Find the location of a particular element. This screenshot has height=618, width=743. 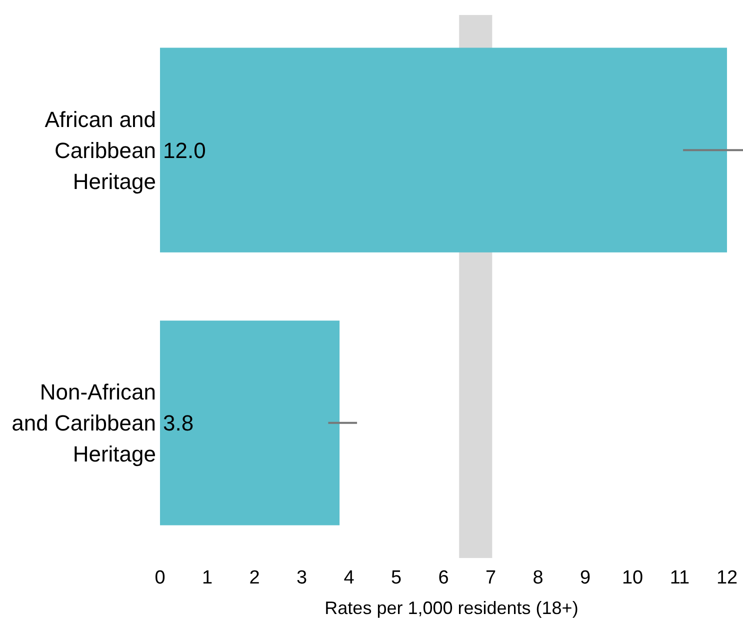

y-tick-label: African and Caribbean Heritage is located at coordinates (100, 150).